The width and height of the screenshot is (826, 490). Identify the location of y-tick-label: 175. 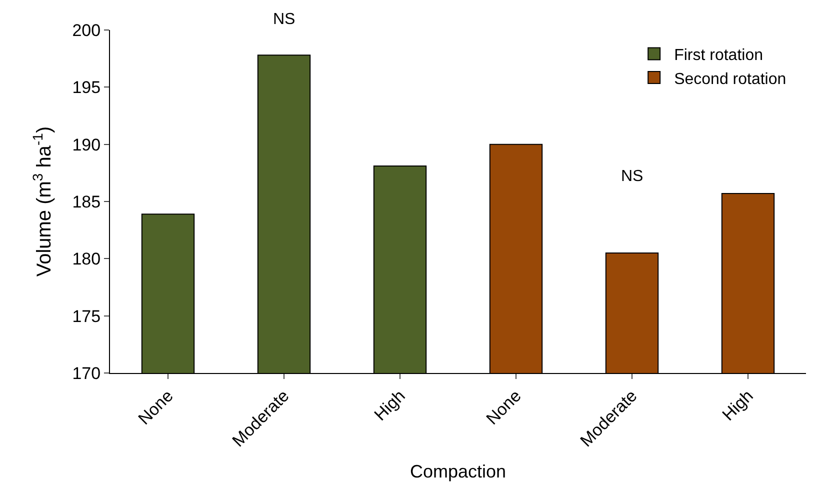
(86, 316).